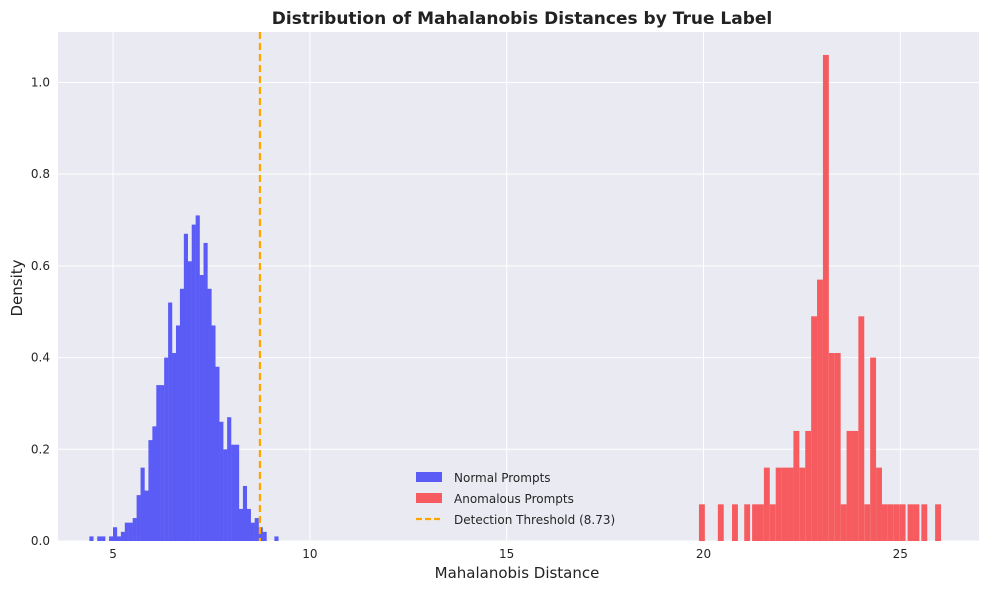 The image size is (989, 590). I want to click on legend-label-threshold: Detection Threshold (8.73), so click(534, 520).